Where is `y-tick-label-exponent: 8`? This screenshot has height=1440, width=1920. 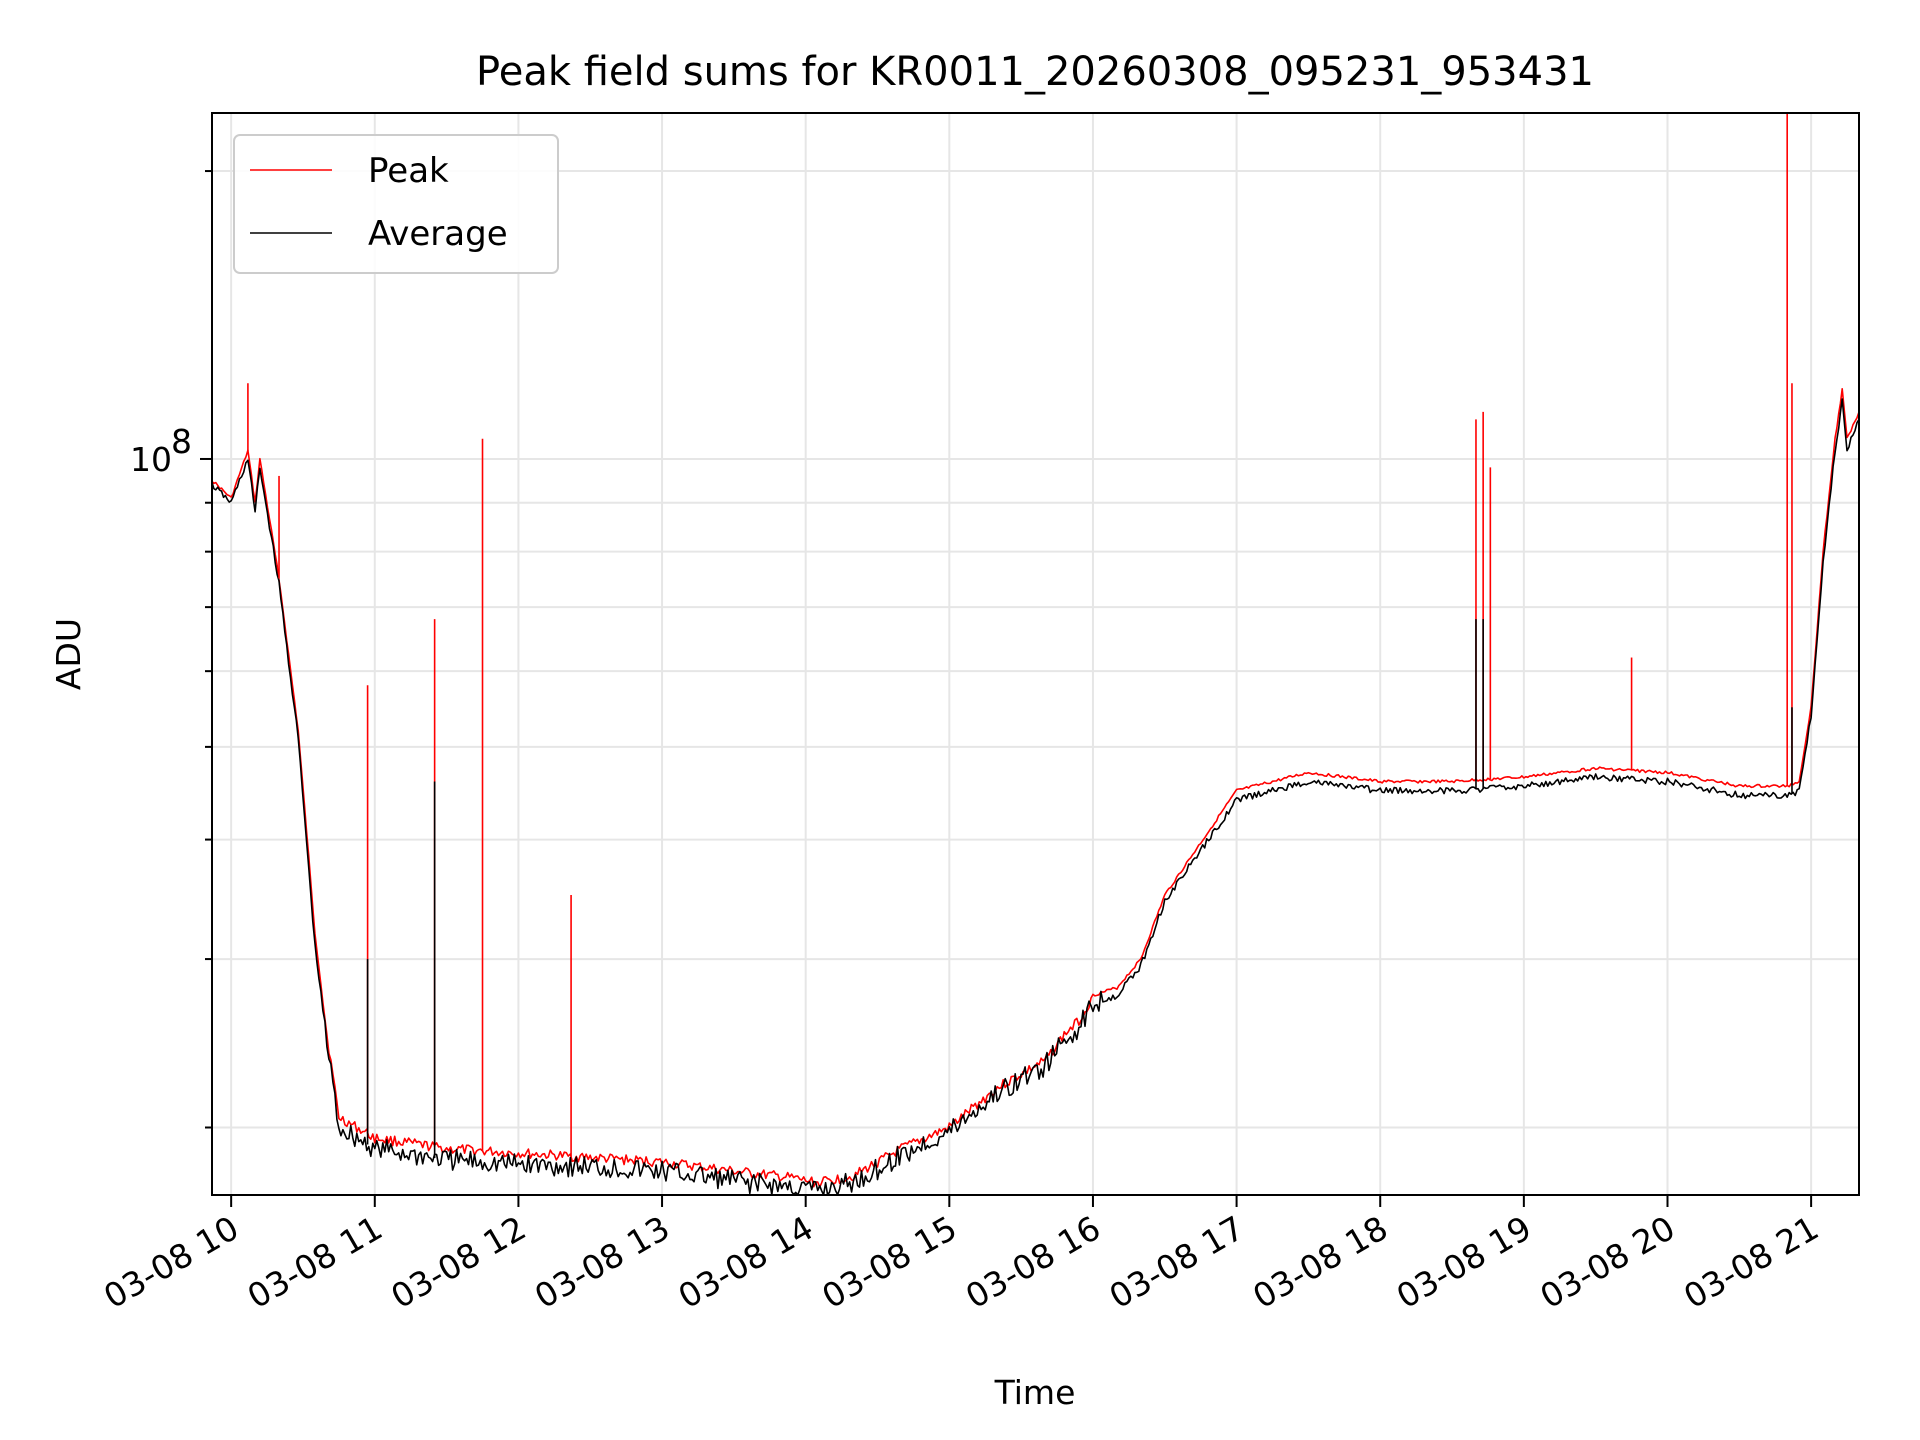 y-tick-label-exponent: 8 is located at coordinates (181, 441).